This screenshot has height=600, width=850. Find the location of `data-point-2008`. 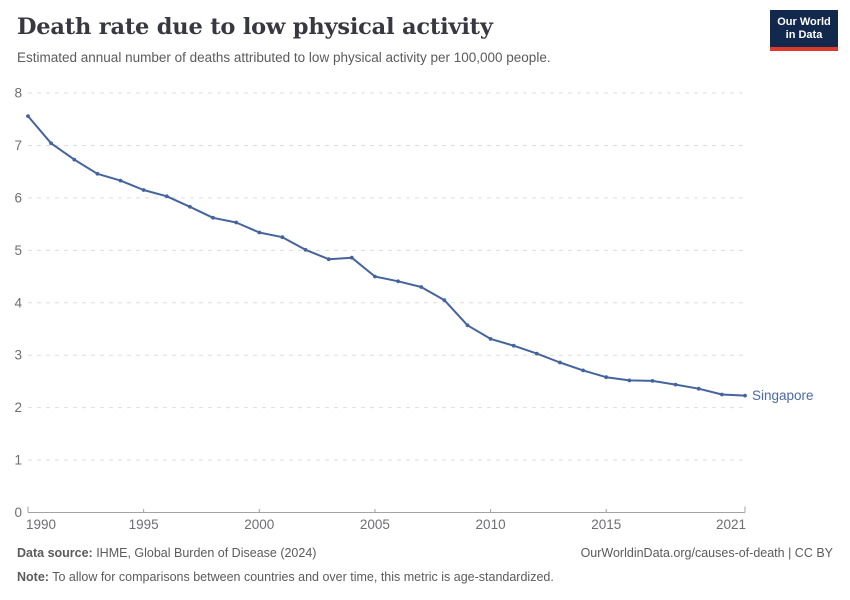

data-point-2008 is located at coordinates (444, 300).